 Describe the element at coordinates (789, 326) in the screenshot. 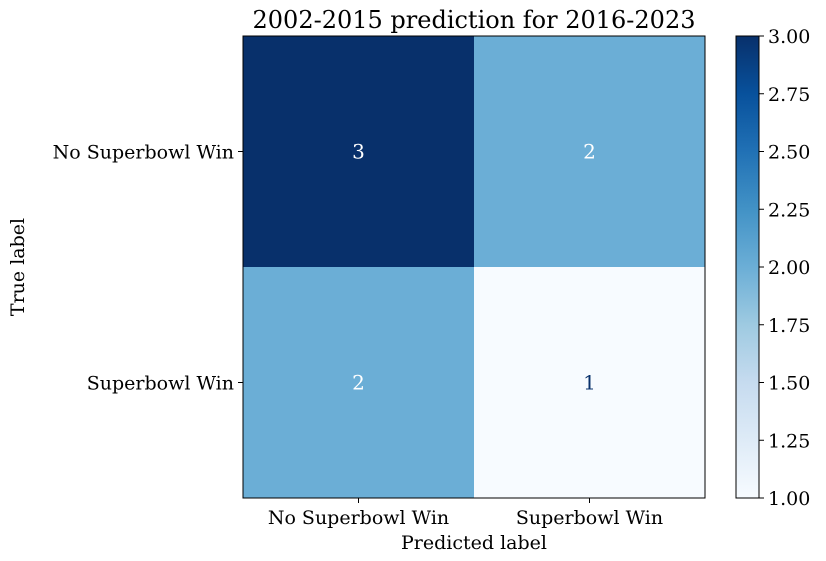

I see `colorbar-tick-label: 1.75` at that location.